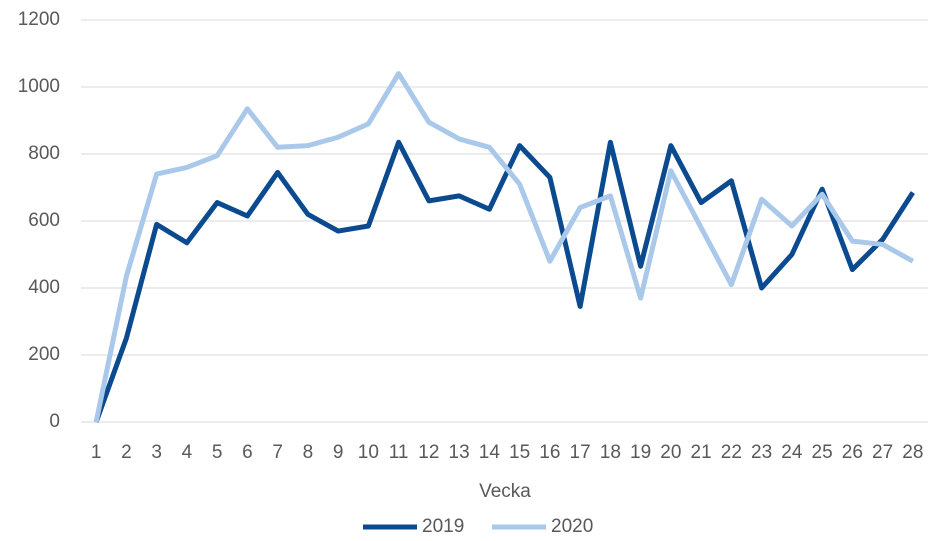  I want to click on legend-label: 2019, so click(443, 526).